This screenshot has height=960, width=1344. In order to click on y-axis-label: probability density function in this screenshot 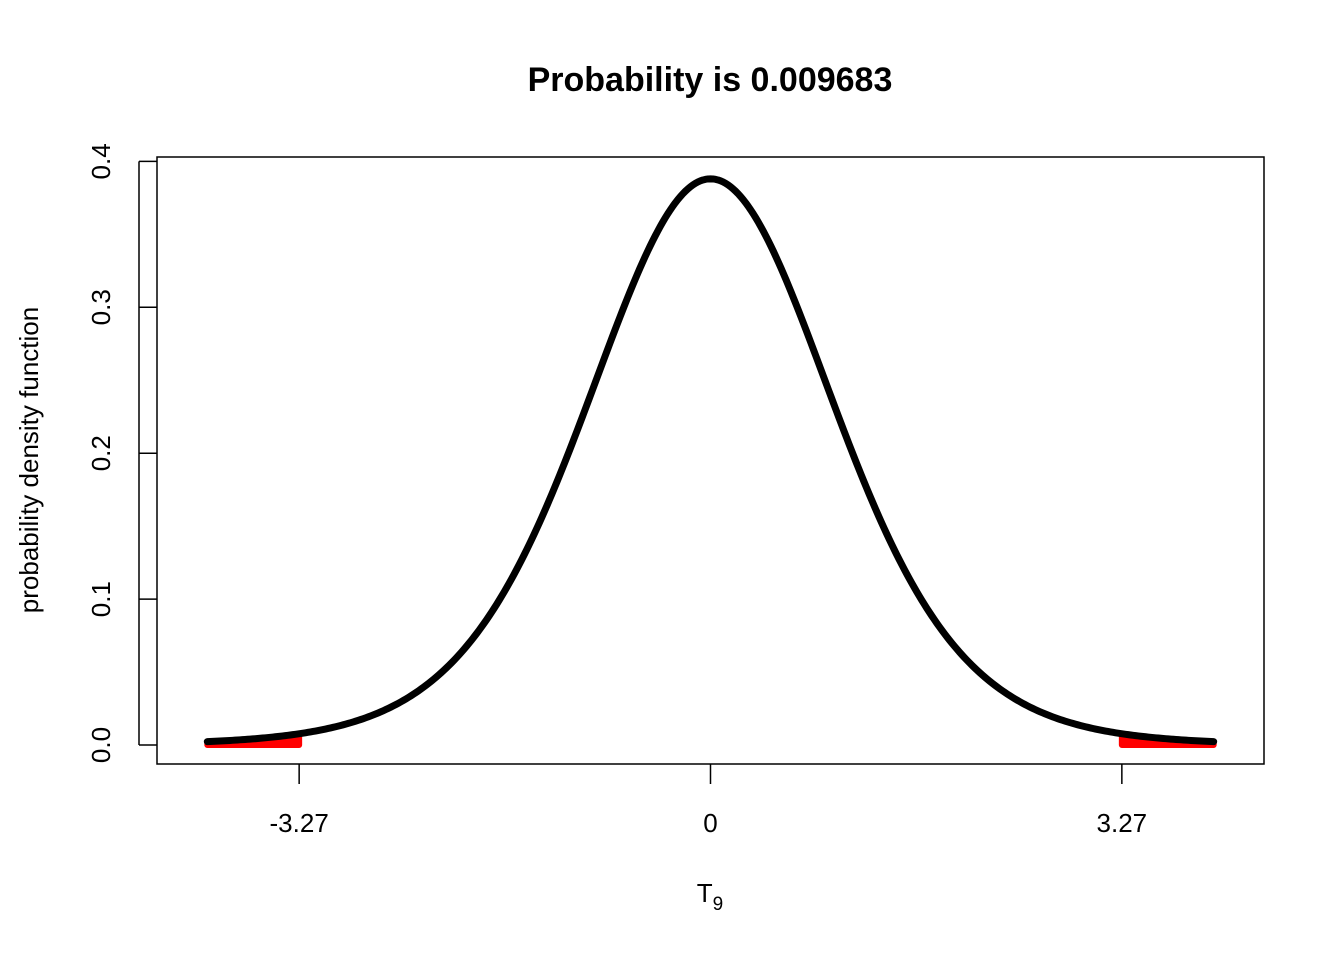, I will do `click(29, 460)`.